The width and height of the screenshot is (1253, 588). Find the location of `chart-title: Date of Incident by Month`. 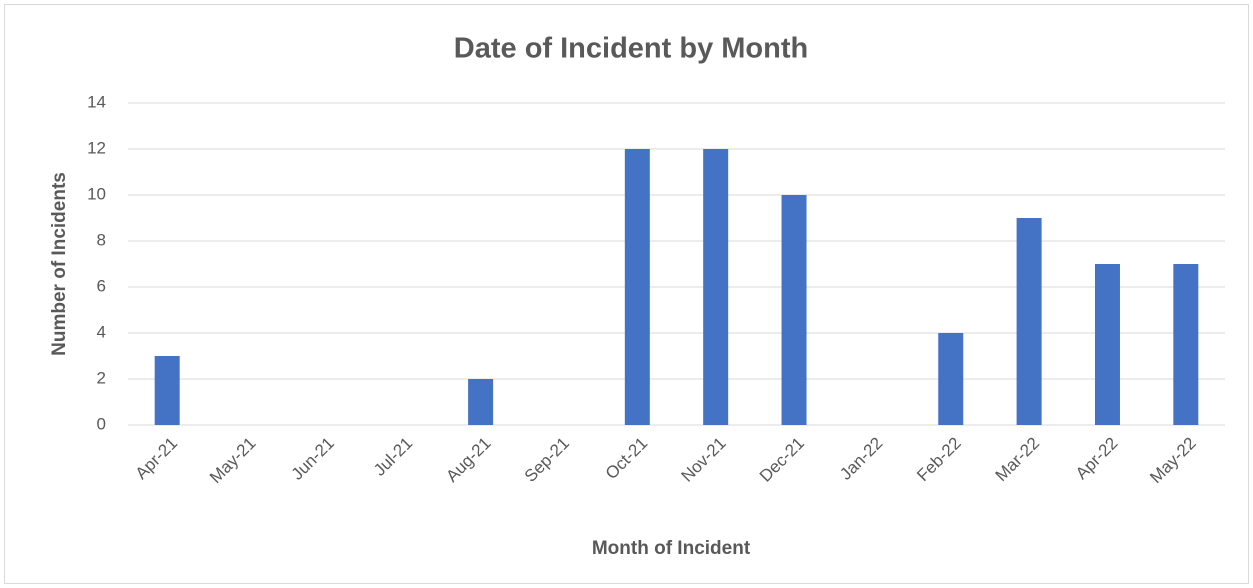

chart-title: Date of Incident by Month is located at coordinates (631, 49).